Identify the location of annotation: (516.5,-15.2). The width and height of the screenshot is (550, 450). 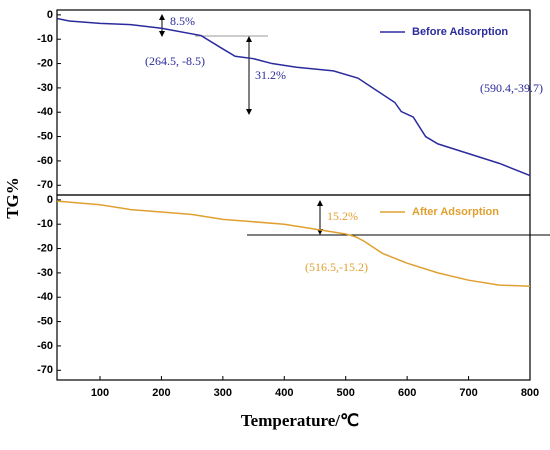
(336, 267).